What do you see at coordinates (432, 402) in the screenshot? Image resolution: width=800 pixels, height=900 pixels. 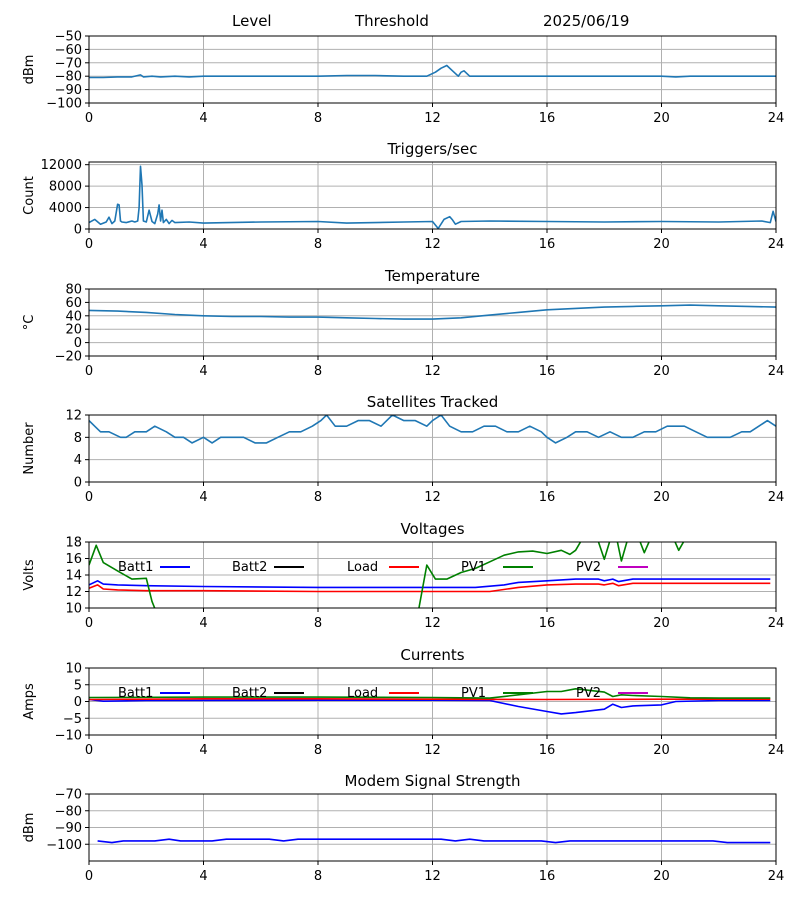 I see `chart-title: Satellites Tracked` at bounding box center [432, 402].